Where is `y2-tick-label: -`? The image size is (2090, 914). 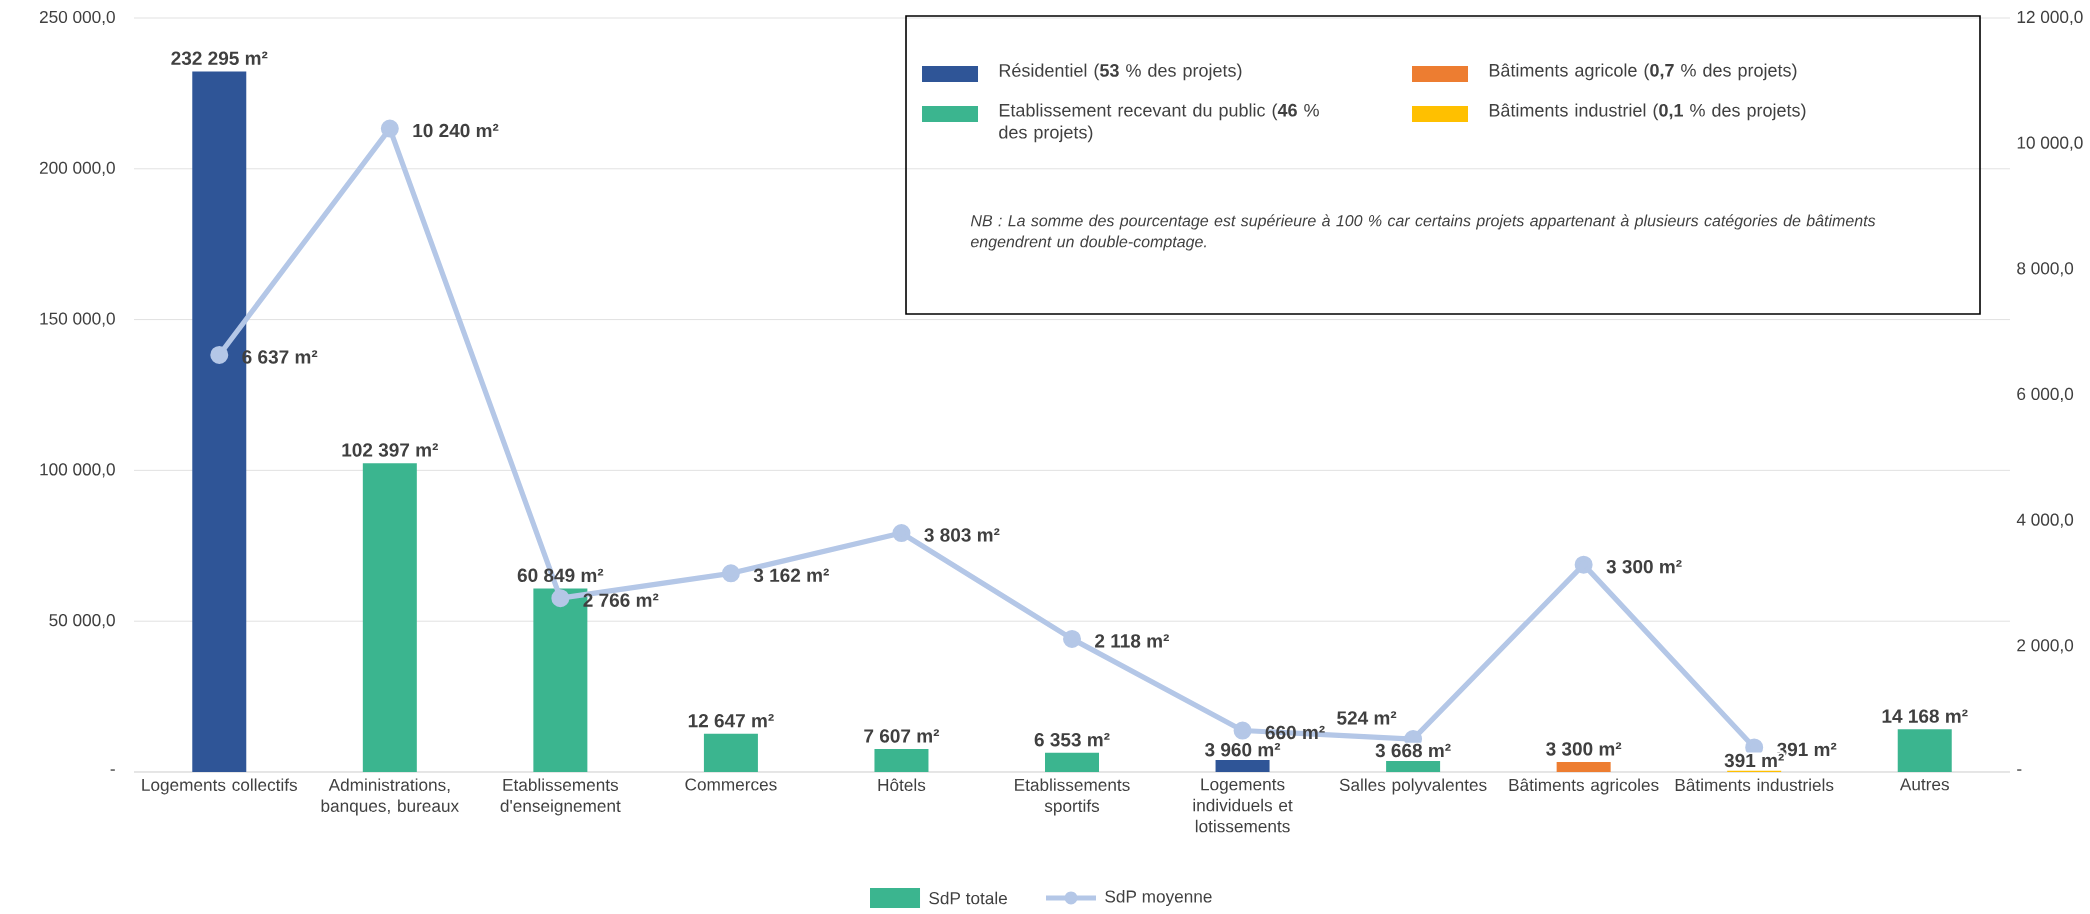 y2-tick-label: - is located at coordinates (2019, 770).